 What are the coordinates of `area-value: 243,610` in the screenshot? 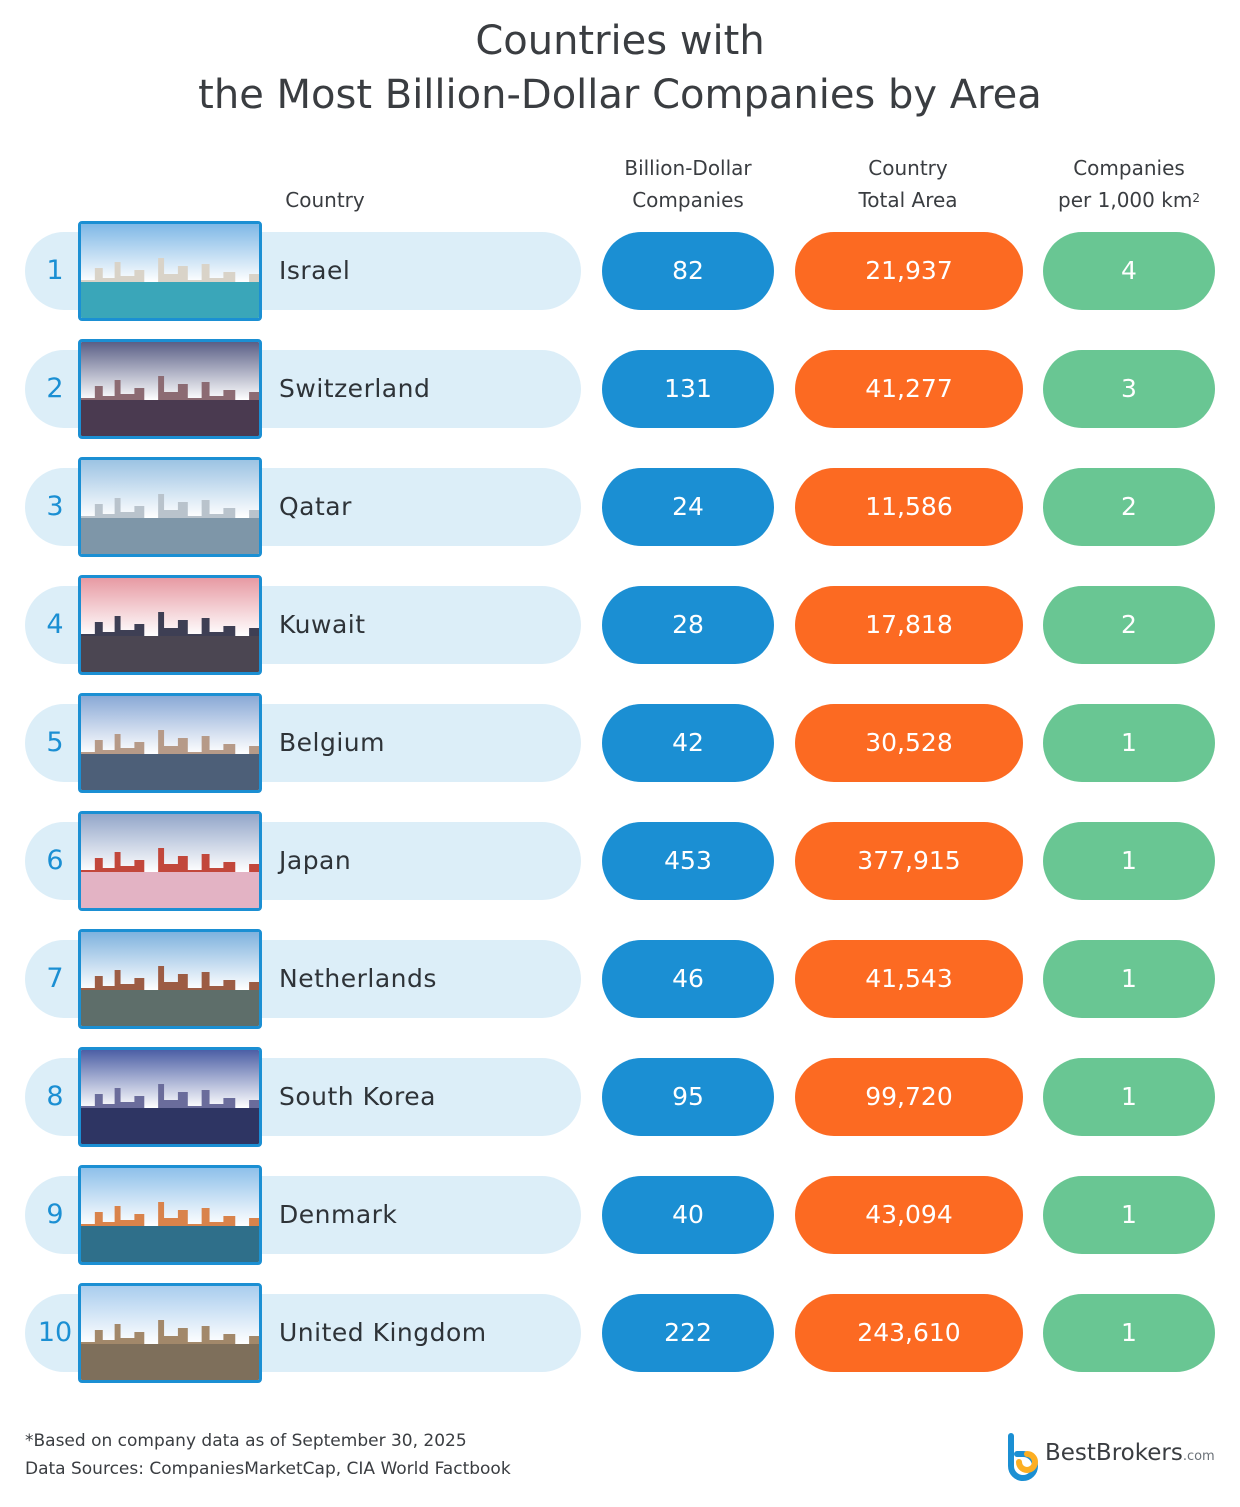 It's located at (909, 1333).